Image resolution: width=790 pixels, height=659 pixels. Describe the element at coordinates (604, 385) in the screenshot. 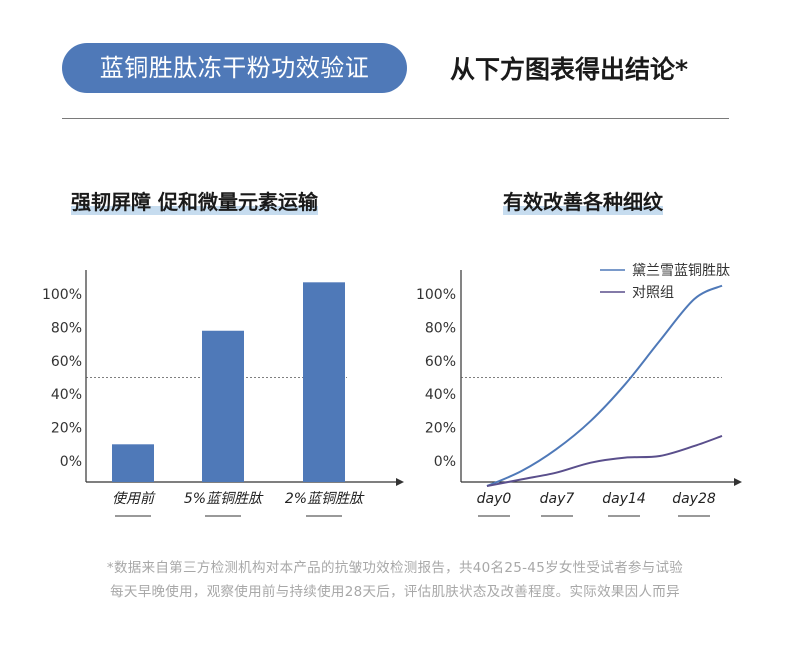

I see `series-line-product` at that location.